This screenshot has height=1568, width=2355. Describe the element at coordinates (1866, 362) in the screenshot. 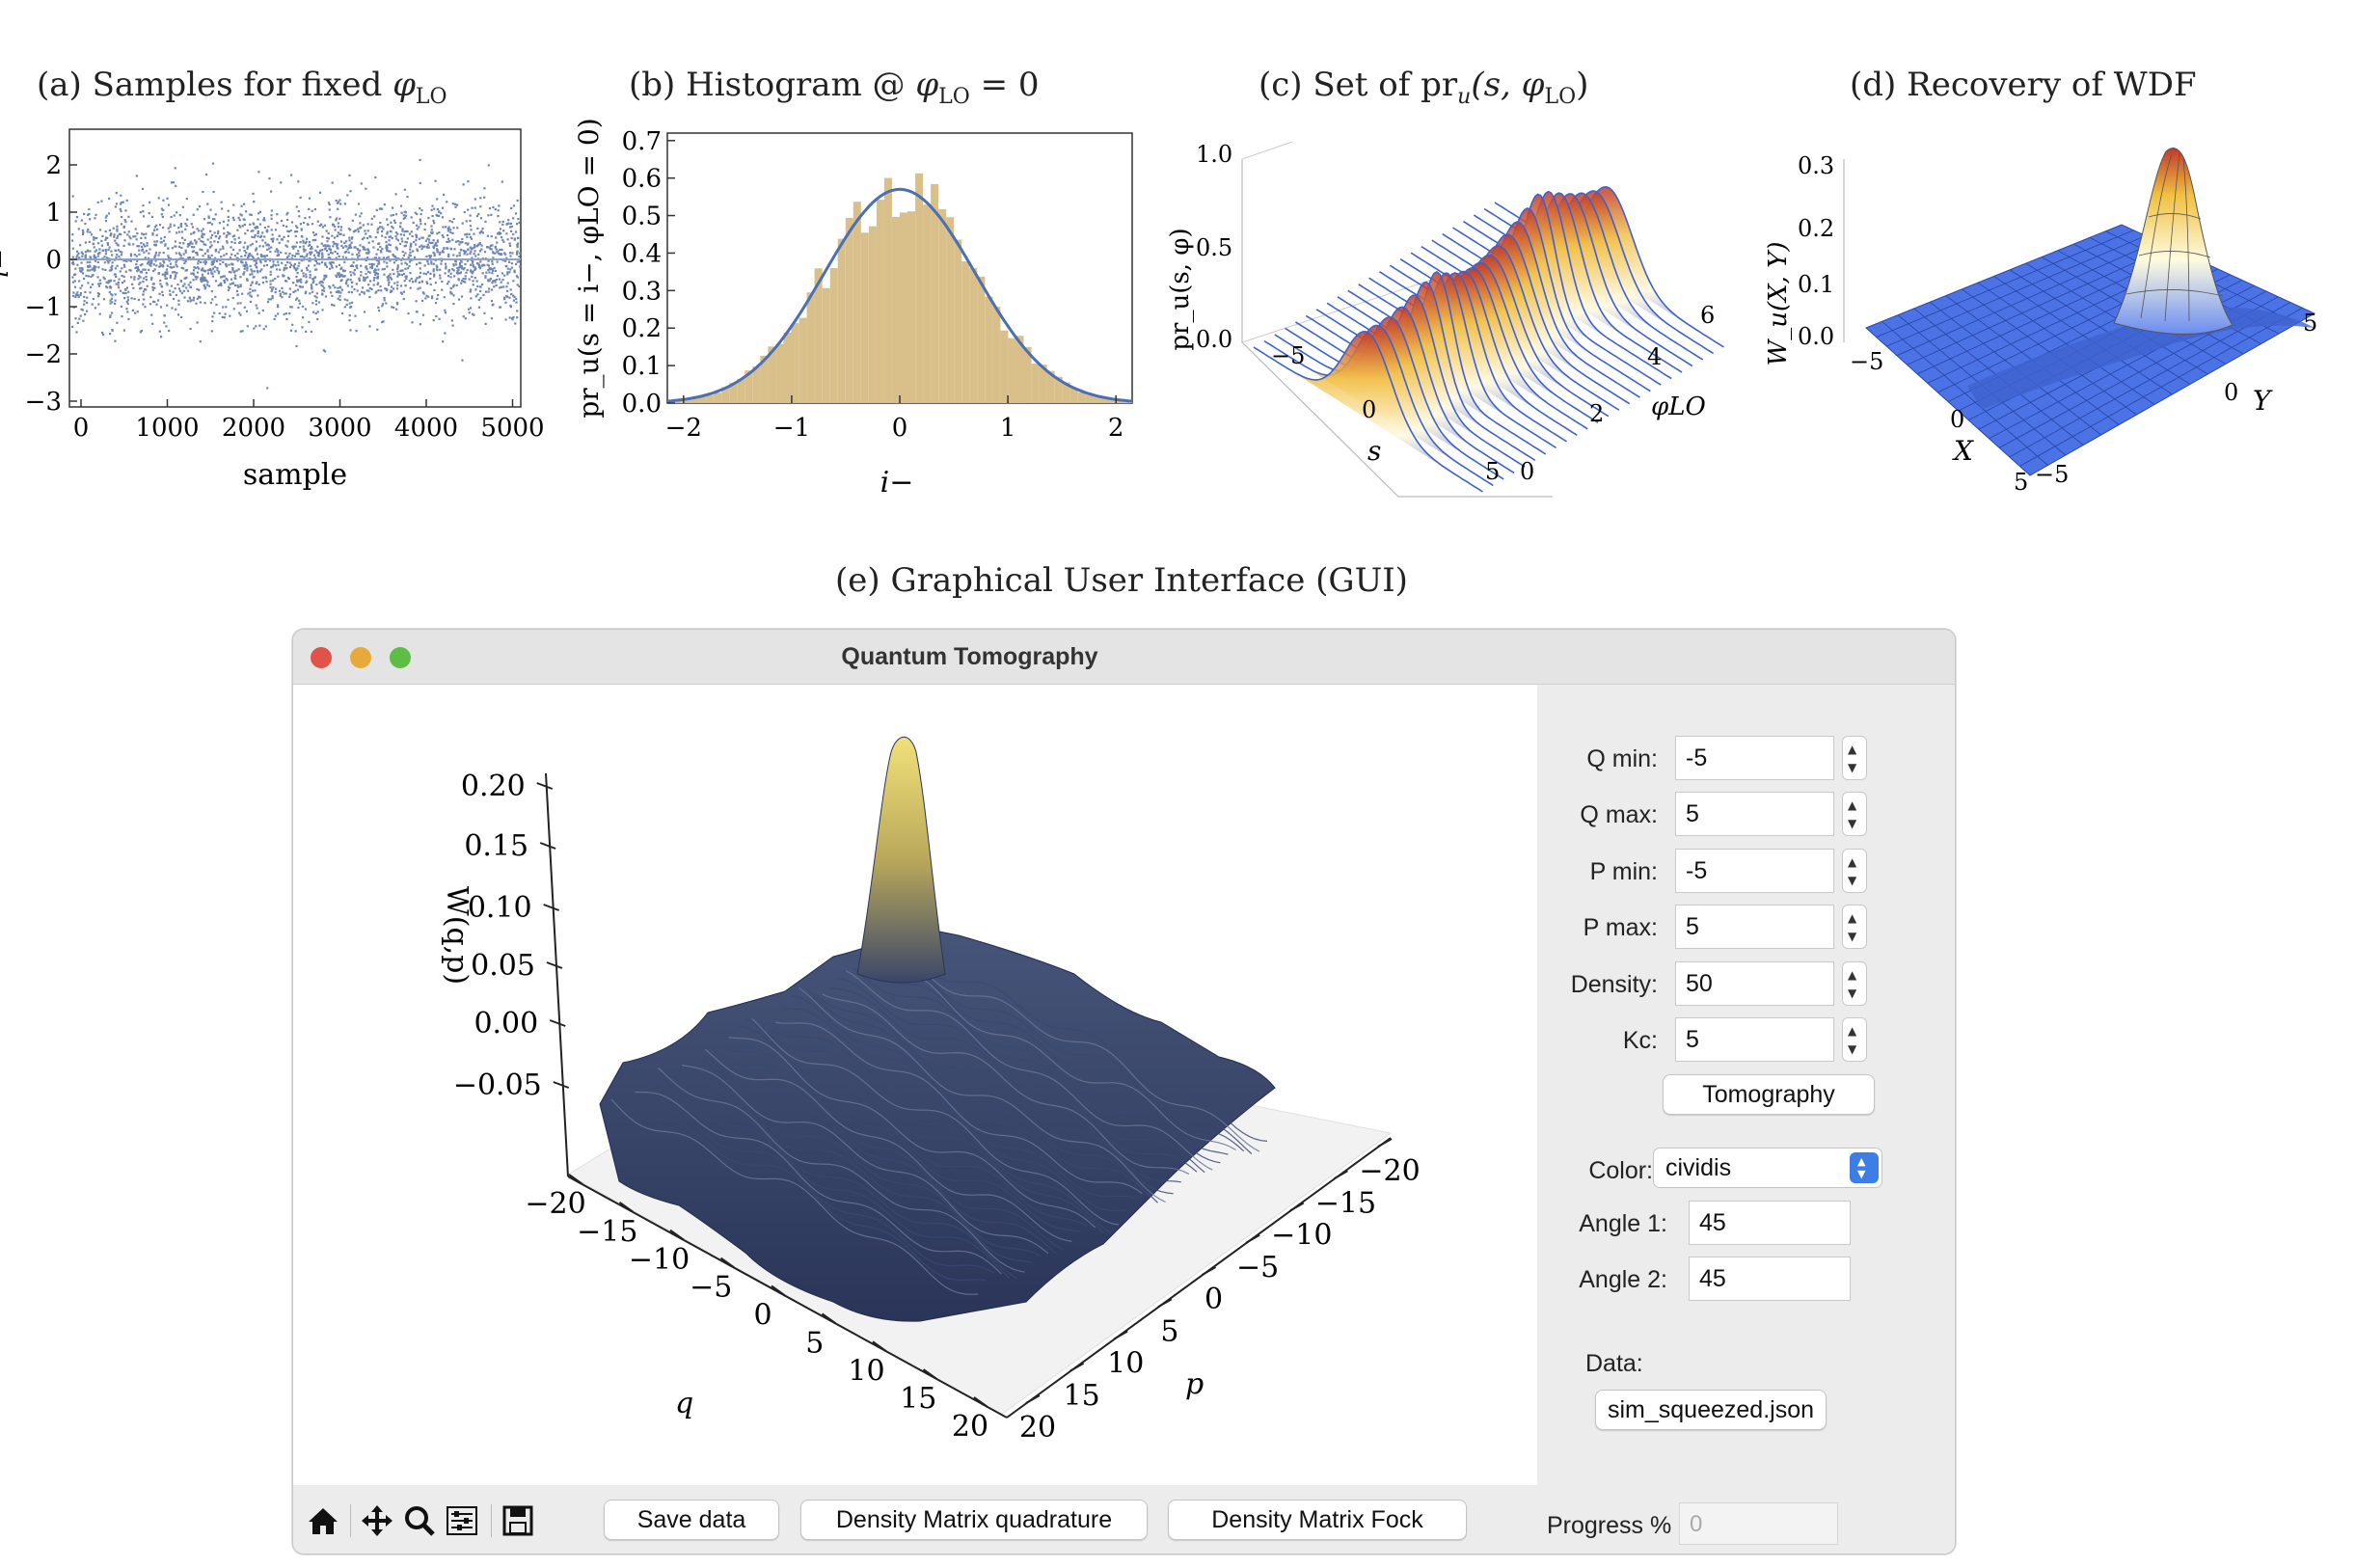

I see `panel-d-xtick: −5` at that location.